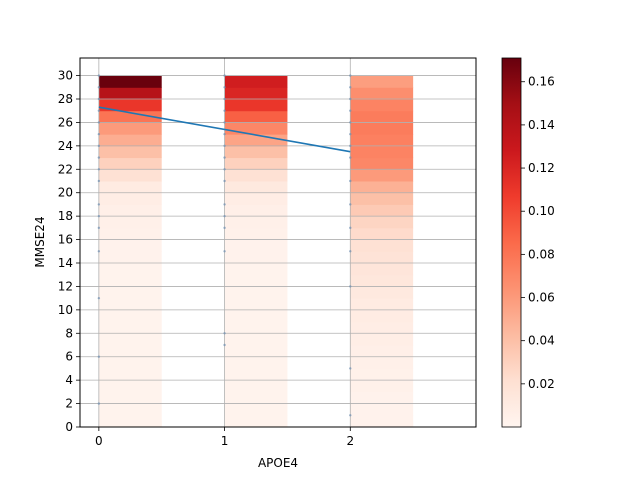 The image size is (640, 480). Describe the element at coordinates (65, 99) in the screenshot. I see `y-tick-label: 28` at that location.